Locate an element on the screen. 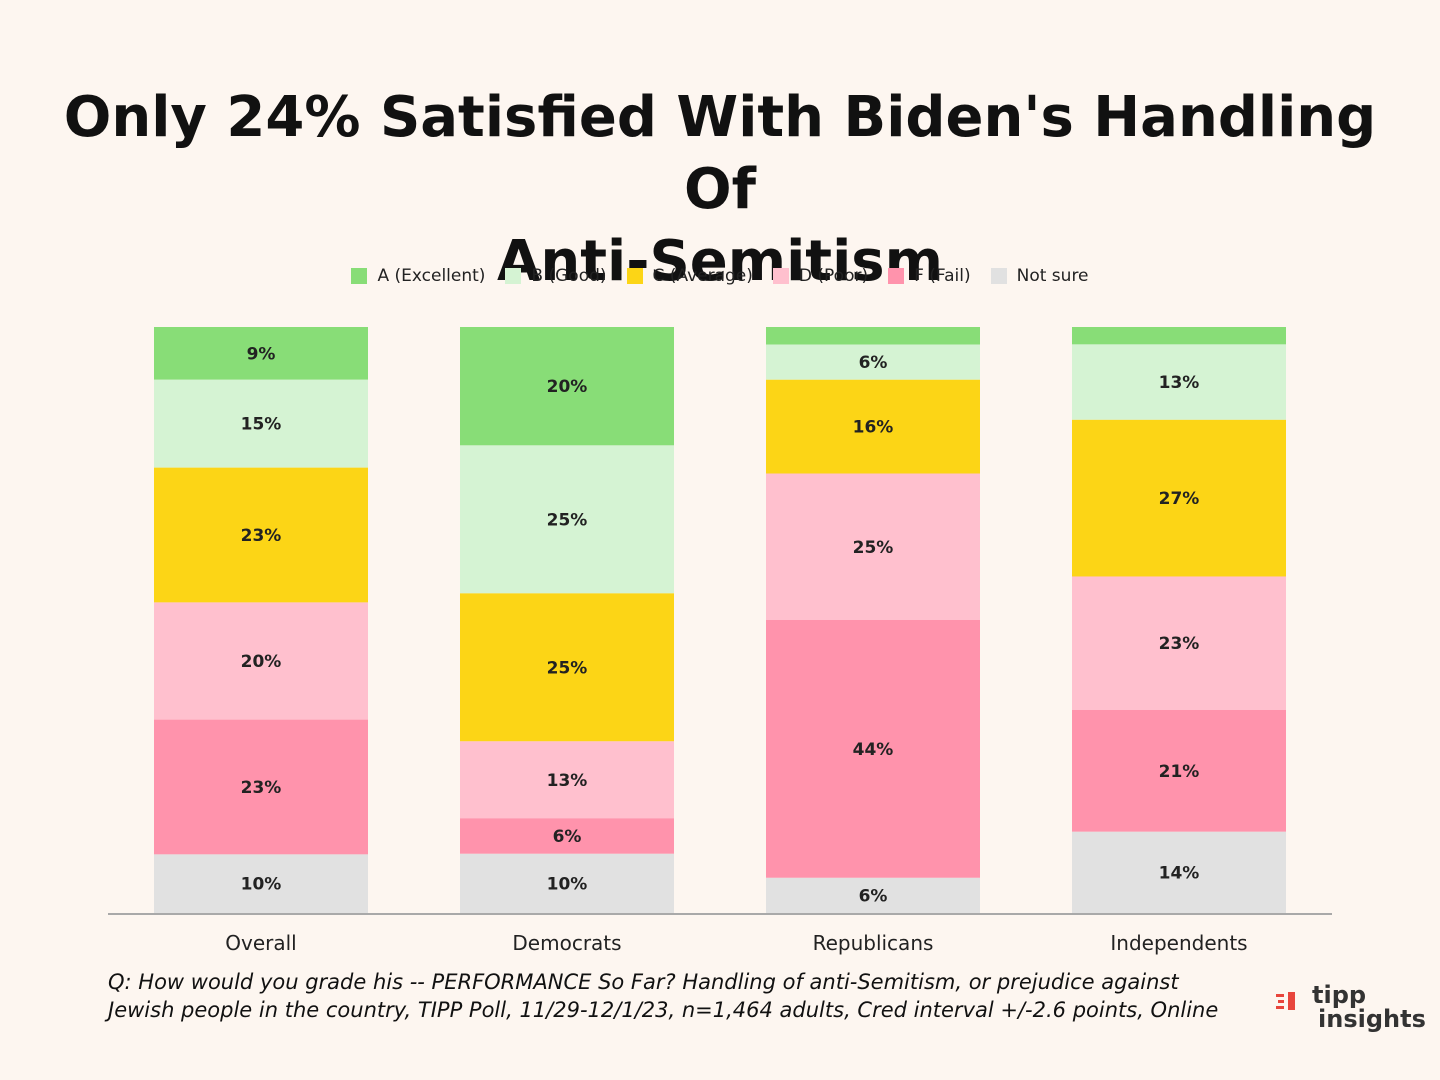 This screenshot has height=1080, width=1440. data-label-independents-4: 23% is located at coordinates (1179, 644).